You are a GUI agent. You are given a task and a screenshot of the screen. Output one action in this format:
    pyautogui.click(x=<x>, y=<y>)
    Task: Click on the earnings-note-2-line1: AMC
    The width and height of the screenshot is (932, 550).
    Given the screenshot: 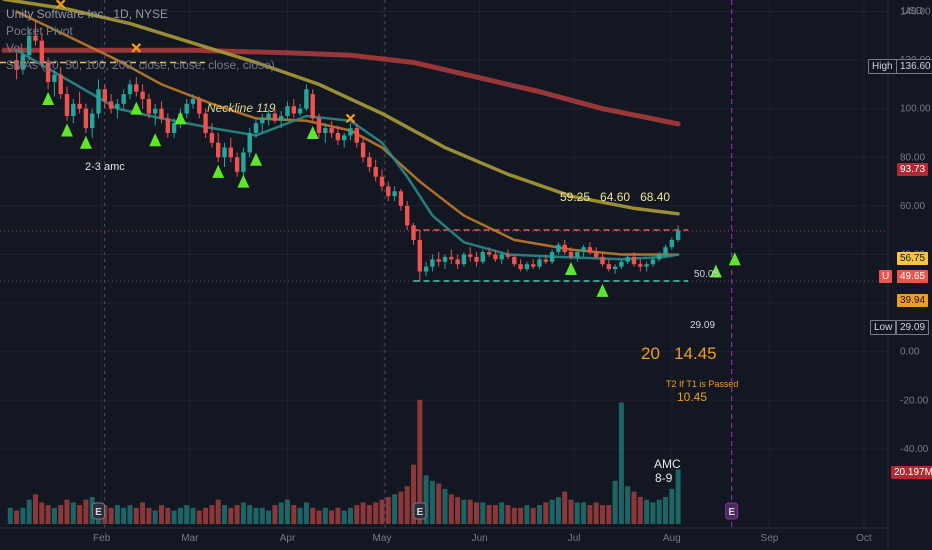 What is the action you would take?
    pyautogui.click(x=667, y=464)
    